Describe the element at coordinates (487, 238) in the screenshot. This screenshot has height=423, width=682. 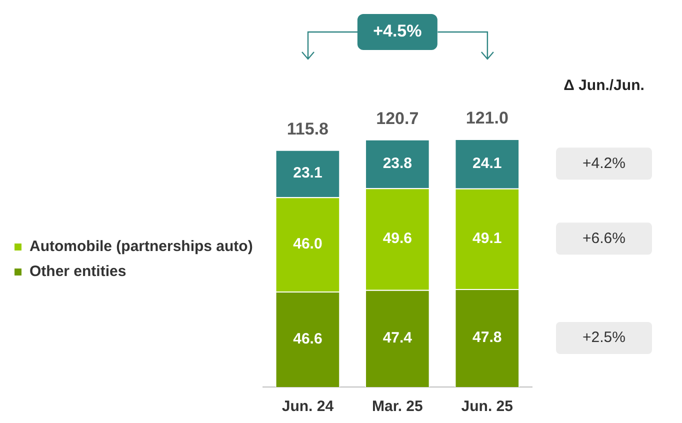
I see `data-label: 49.1` at that location.